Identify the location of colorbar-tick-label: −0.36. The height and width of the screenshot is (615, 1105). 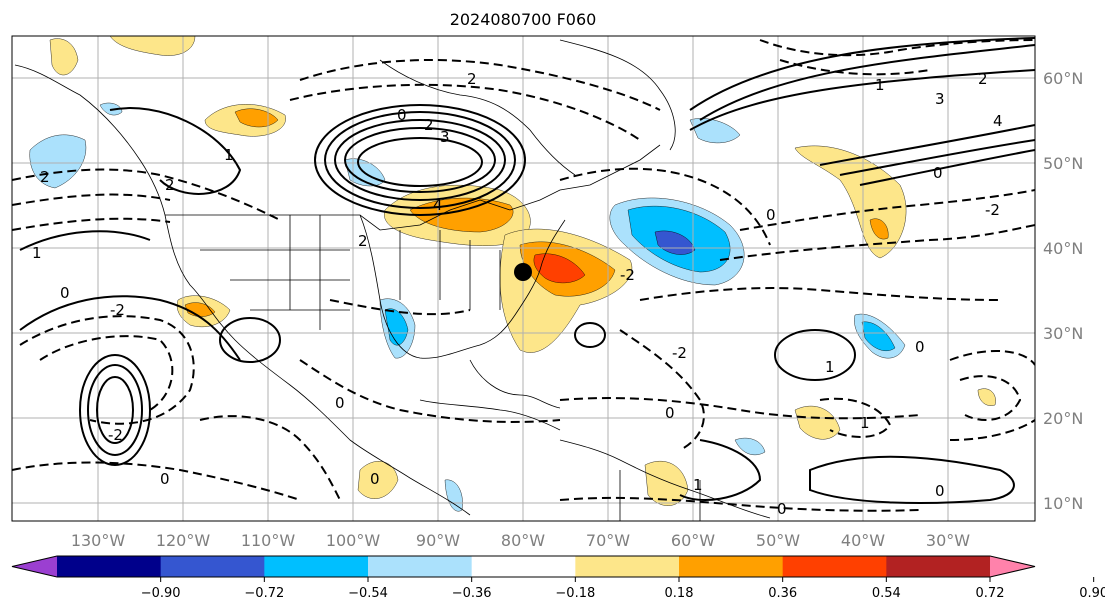
(472, 593).